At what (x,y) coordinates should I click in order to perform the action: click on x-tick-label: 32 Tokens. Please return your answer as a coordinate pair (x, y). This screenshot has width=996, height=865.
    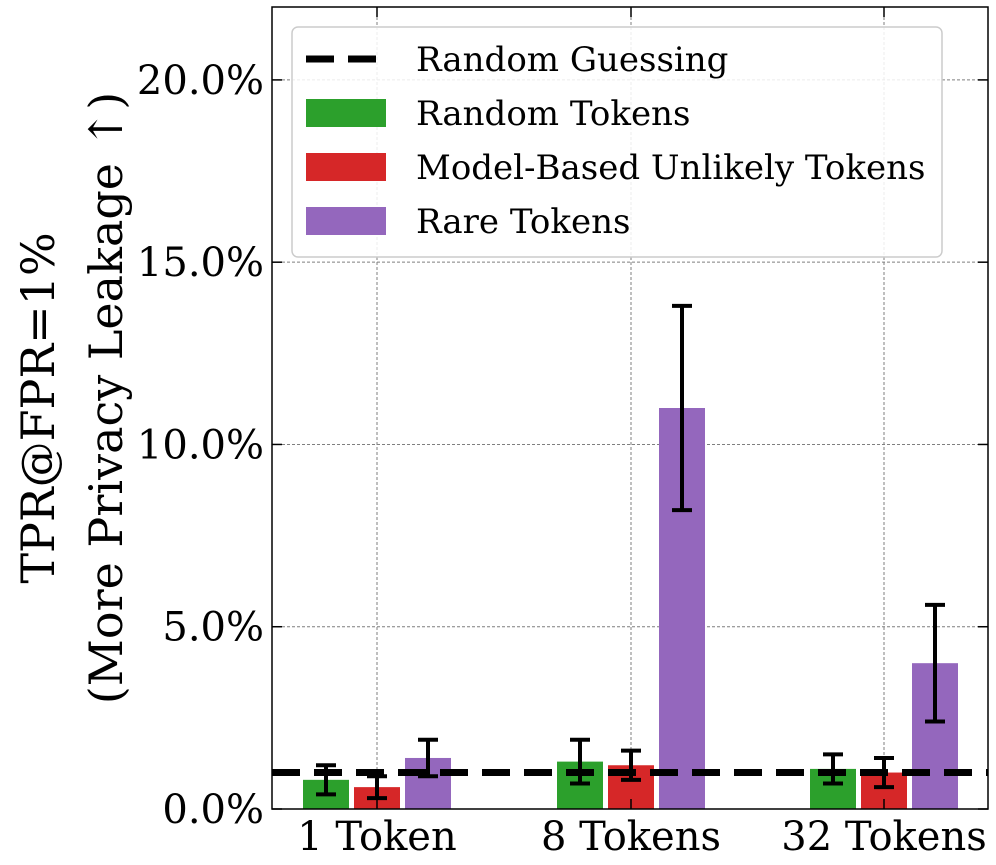
    Looking at the image, I should click on (883, 837).